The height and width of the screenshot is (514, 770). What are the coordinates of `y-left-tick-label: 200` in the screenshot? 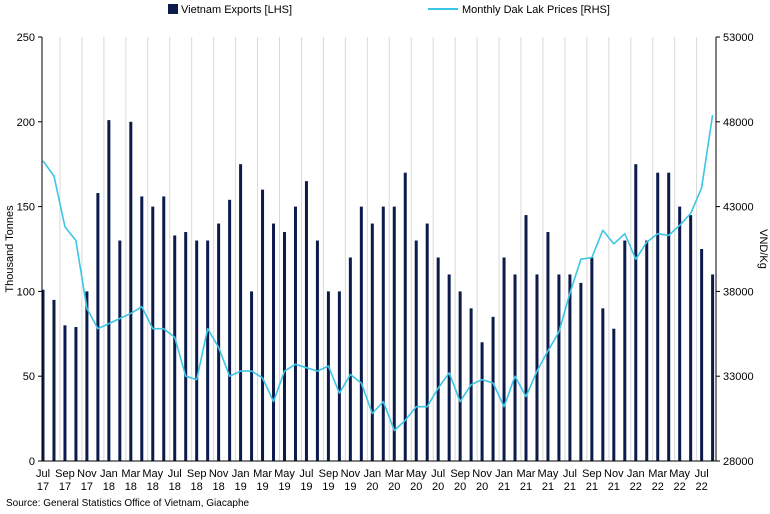 It's located at (26, 123).